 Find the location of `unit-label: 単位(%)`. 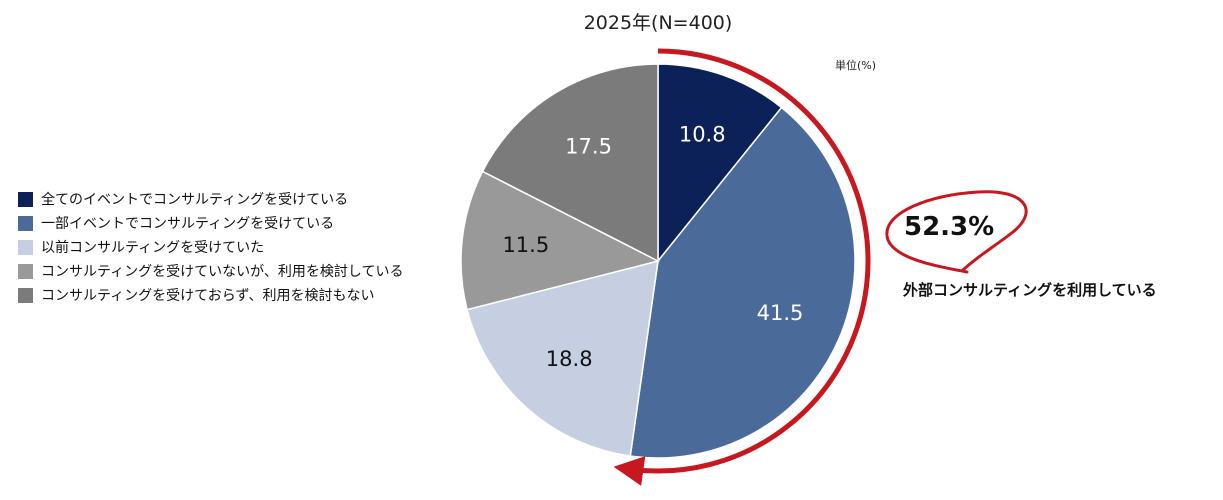

unit-label: 単位(%) is located at coordinates (855, 65).